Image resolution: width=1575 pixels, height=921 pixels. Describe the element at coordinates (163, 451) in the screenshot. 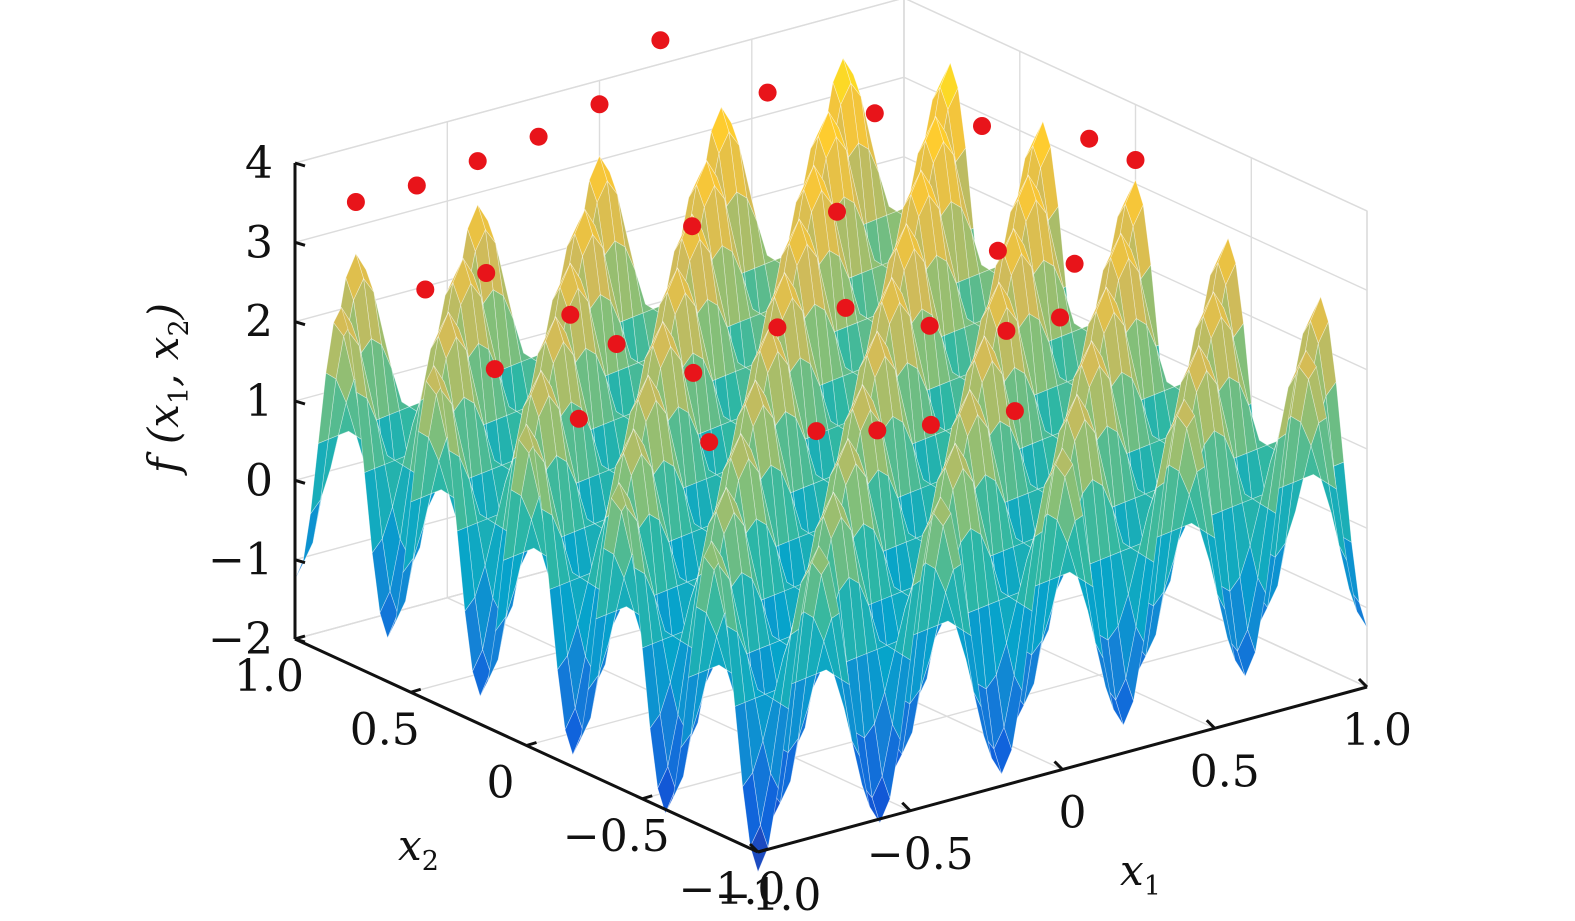

I see `z-axis-label-prefix: f (` at that location.